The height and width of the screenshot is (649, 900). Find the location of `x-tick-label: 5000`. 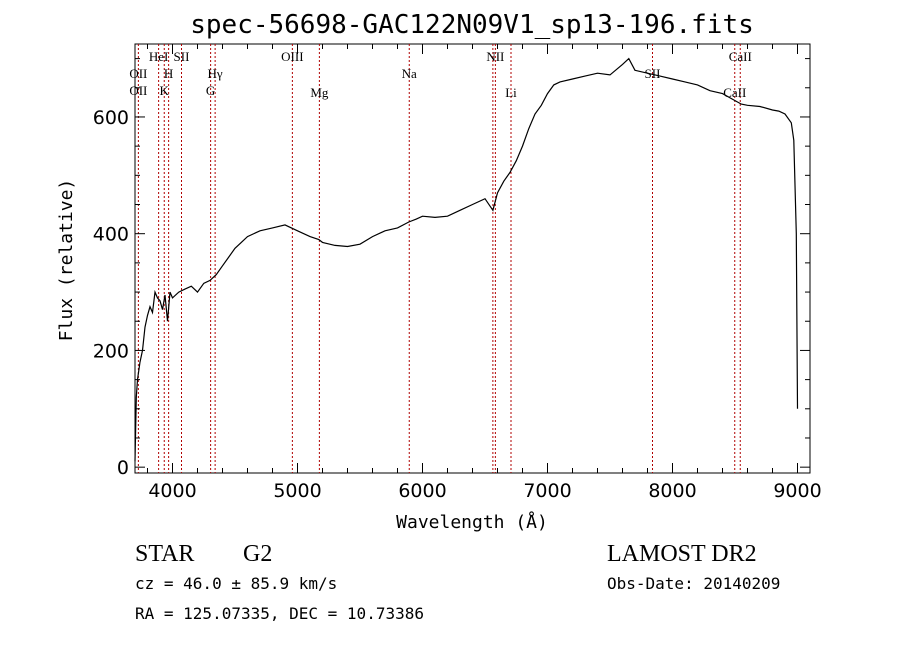

x-tick-label: 5000 is located at coordinates (297, 491).